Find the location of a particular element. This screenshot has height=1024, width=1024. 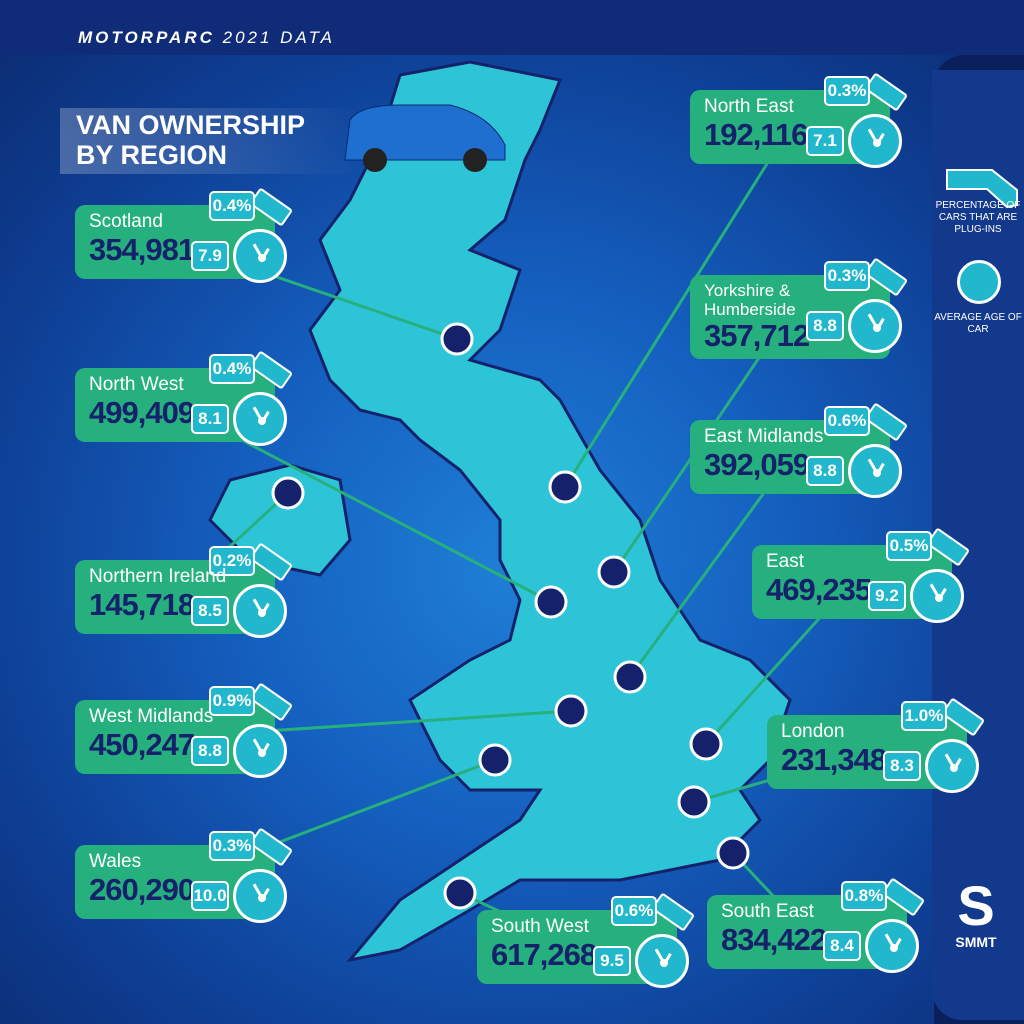

van-count: 499,409 is located at coordinates (142, 412).